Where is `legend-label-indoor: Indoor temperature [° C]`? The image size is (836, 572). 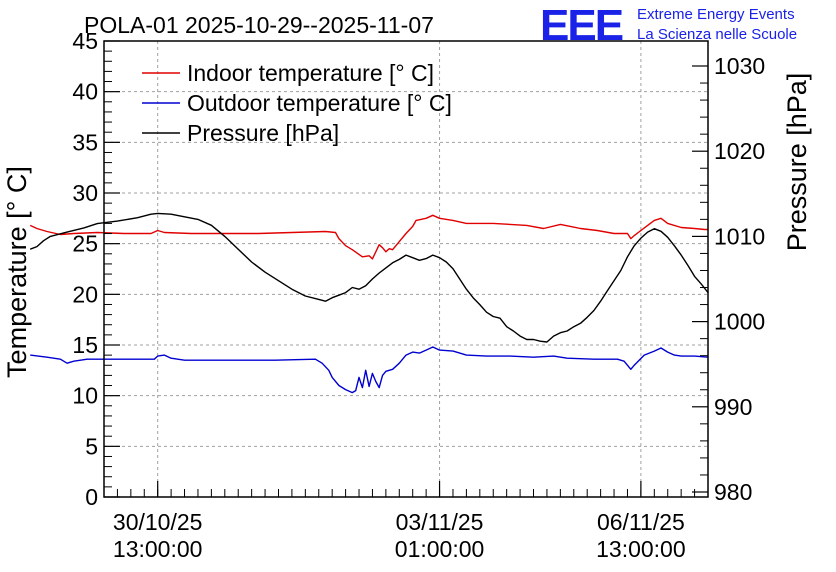 legend-label-indoor: Indoor temperature [° C] is located at coordinates (310, 73).